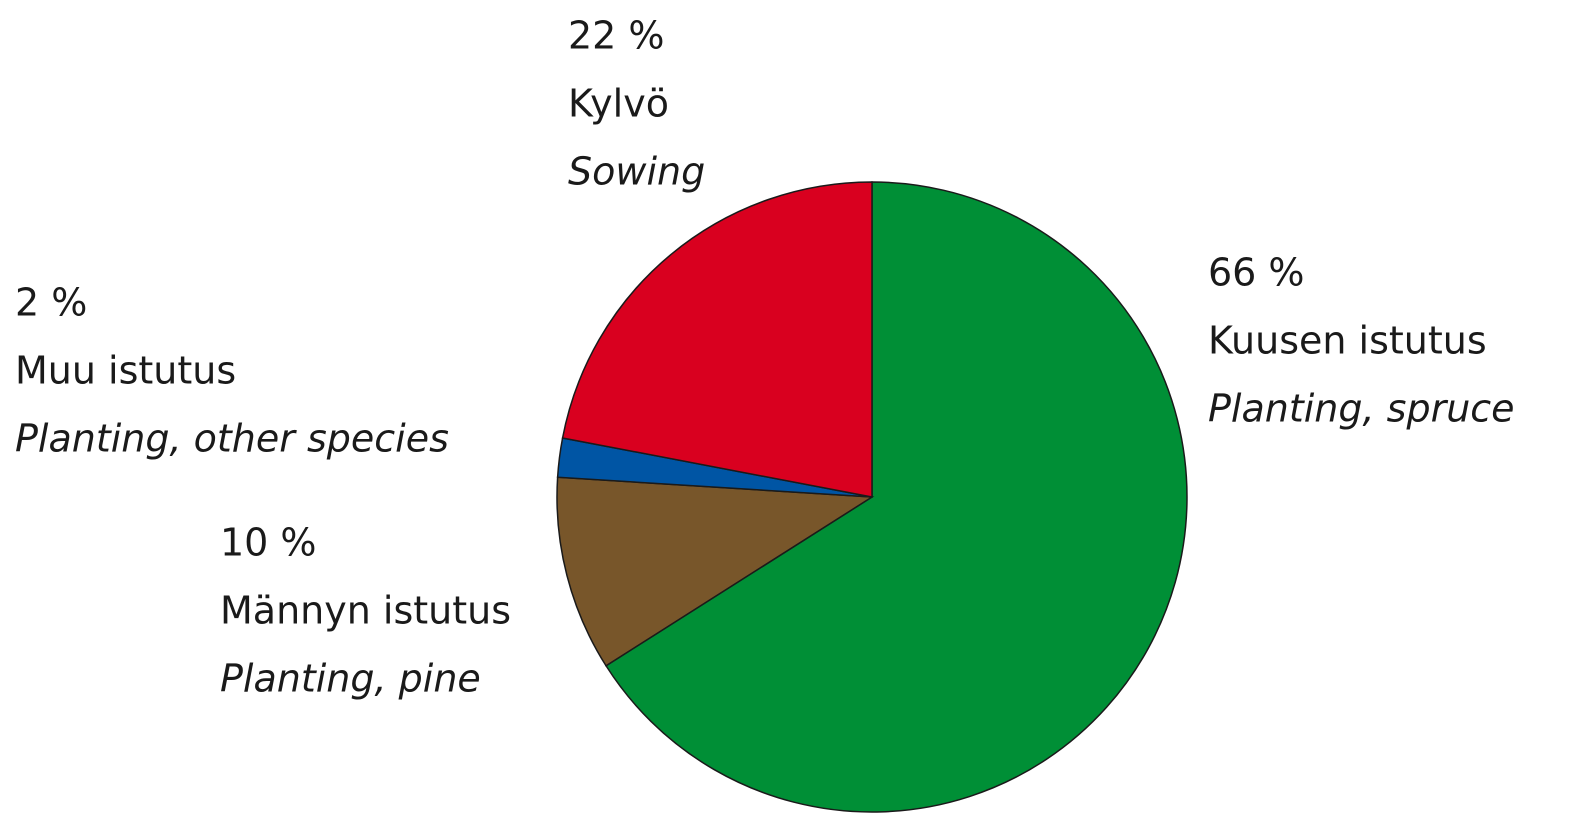 The image size is (1583, 819). What do you see at coordinates (232, 439) in the screenshot?
I see `category-label-en: Planting, other species` at bounding box center [232, 439].